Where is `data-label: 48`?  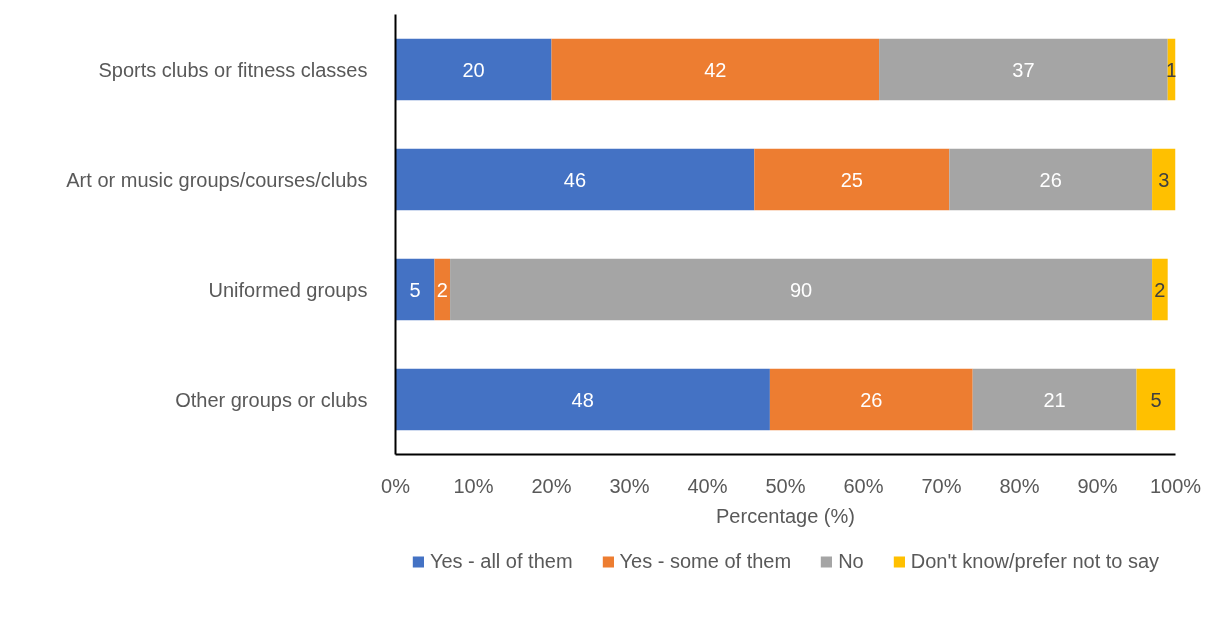 data-label: 48 is located at coordinates (582, 399).